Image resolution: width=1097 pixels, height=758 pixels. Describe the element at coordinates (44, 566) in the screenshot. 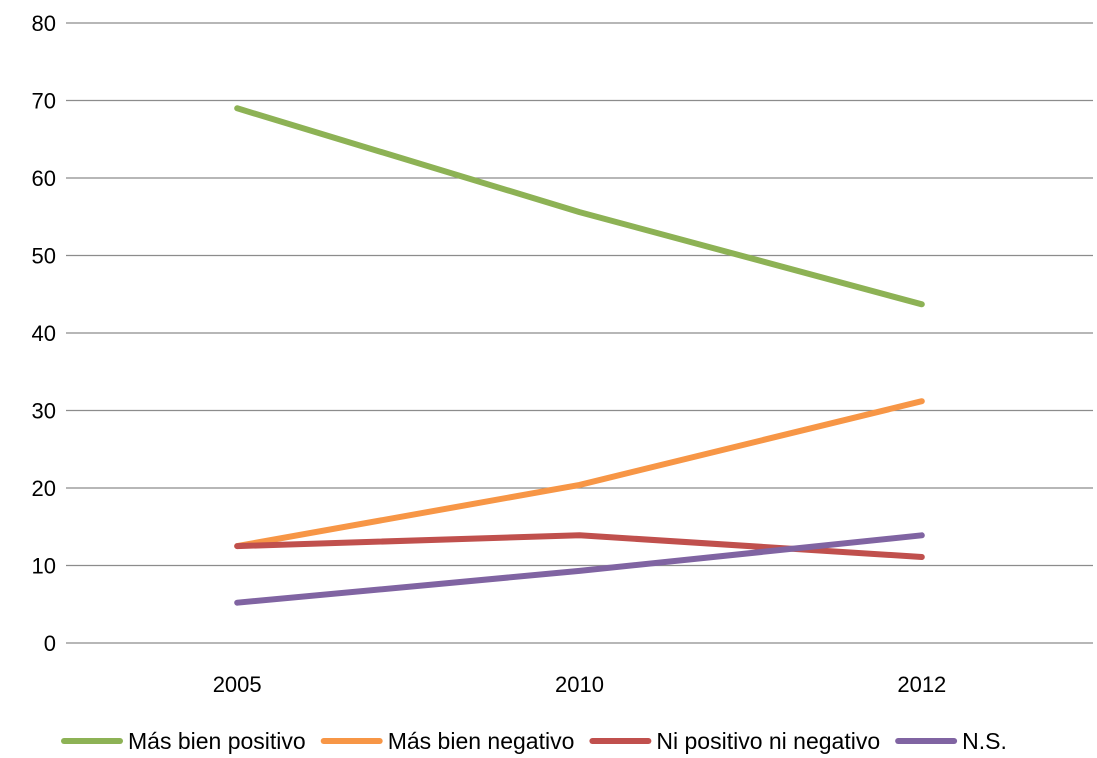

I see `y-tick-label: 10` at that location.